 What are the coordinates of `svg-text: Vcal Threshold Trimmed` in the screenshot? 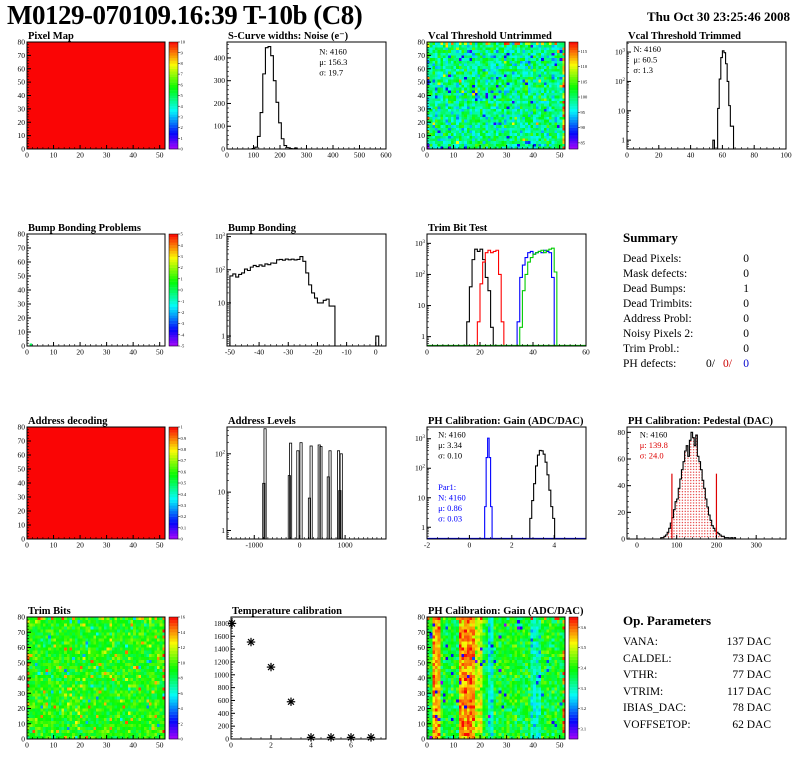 It's located at (684, 36).